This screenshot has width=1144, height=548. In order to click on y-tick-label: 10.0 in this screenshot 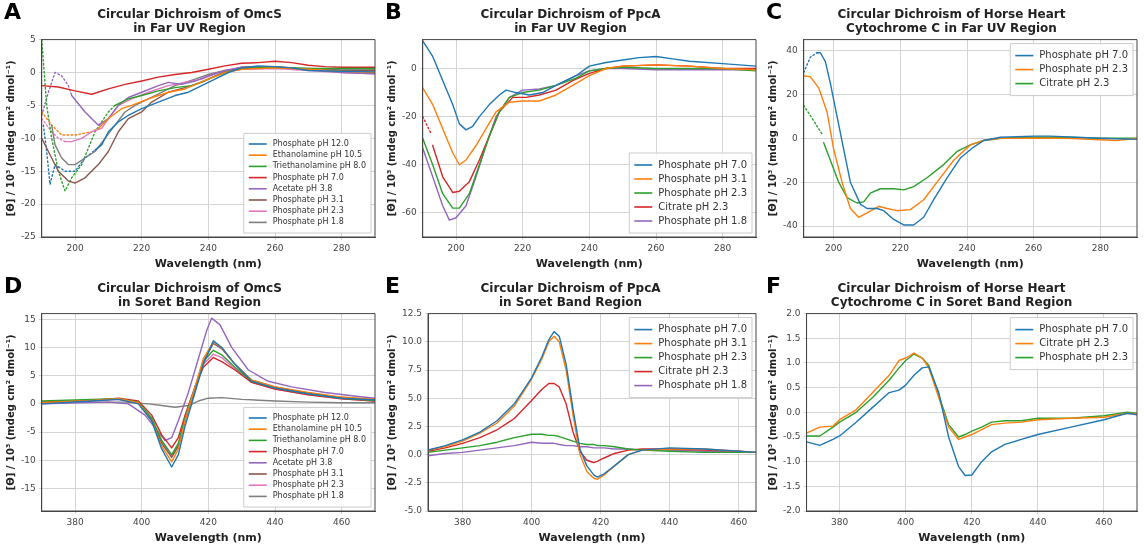, I will do `click(412, 341)`.